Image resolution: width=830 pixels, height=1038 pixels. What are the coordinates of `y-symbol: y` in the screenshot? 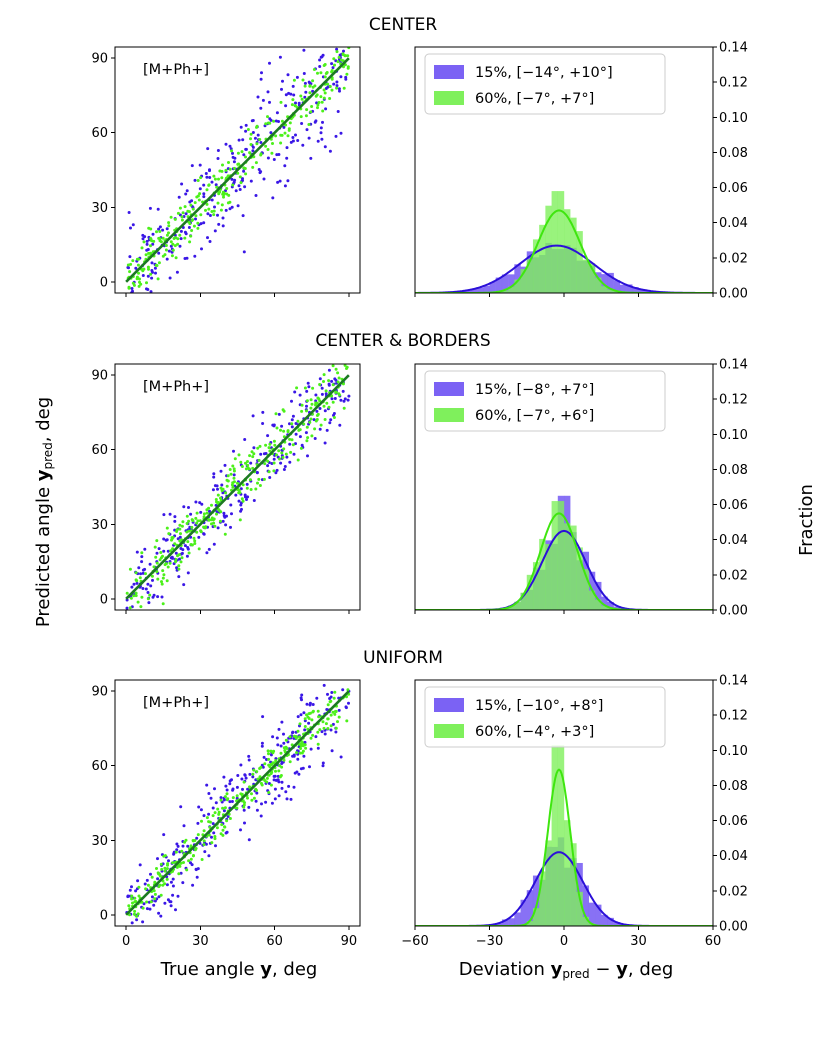 It's located at (557, 969).